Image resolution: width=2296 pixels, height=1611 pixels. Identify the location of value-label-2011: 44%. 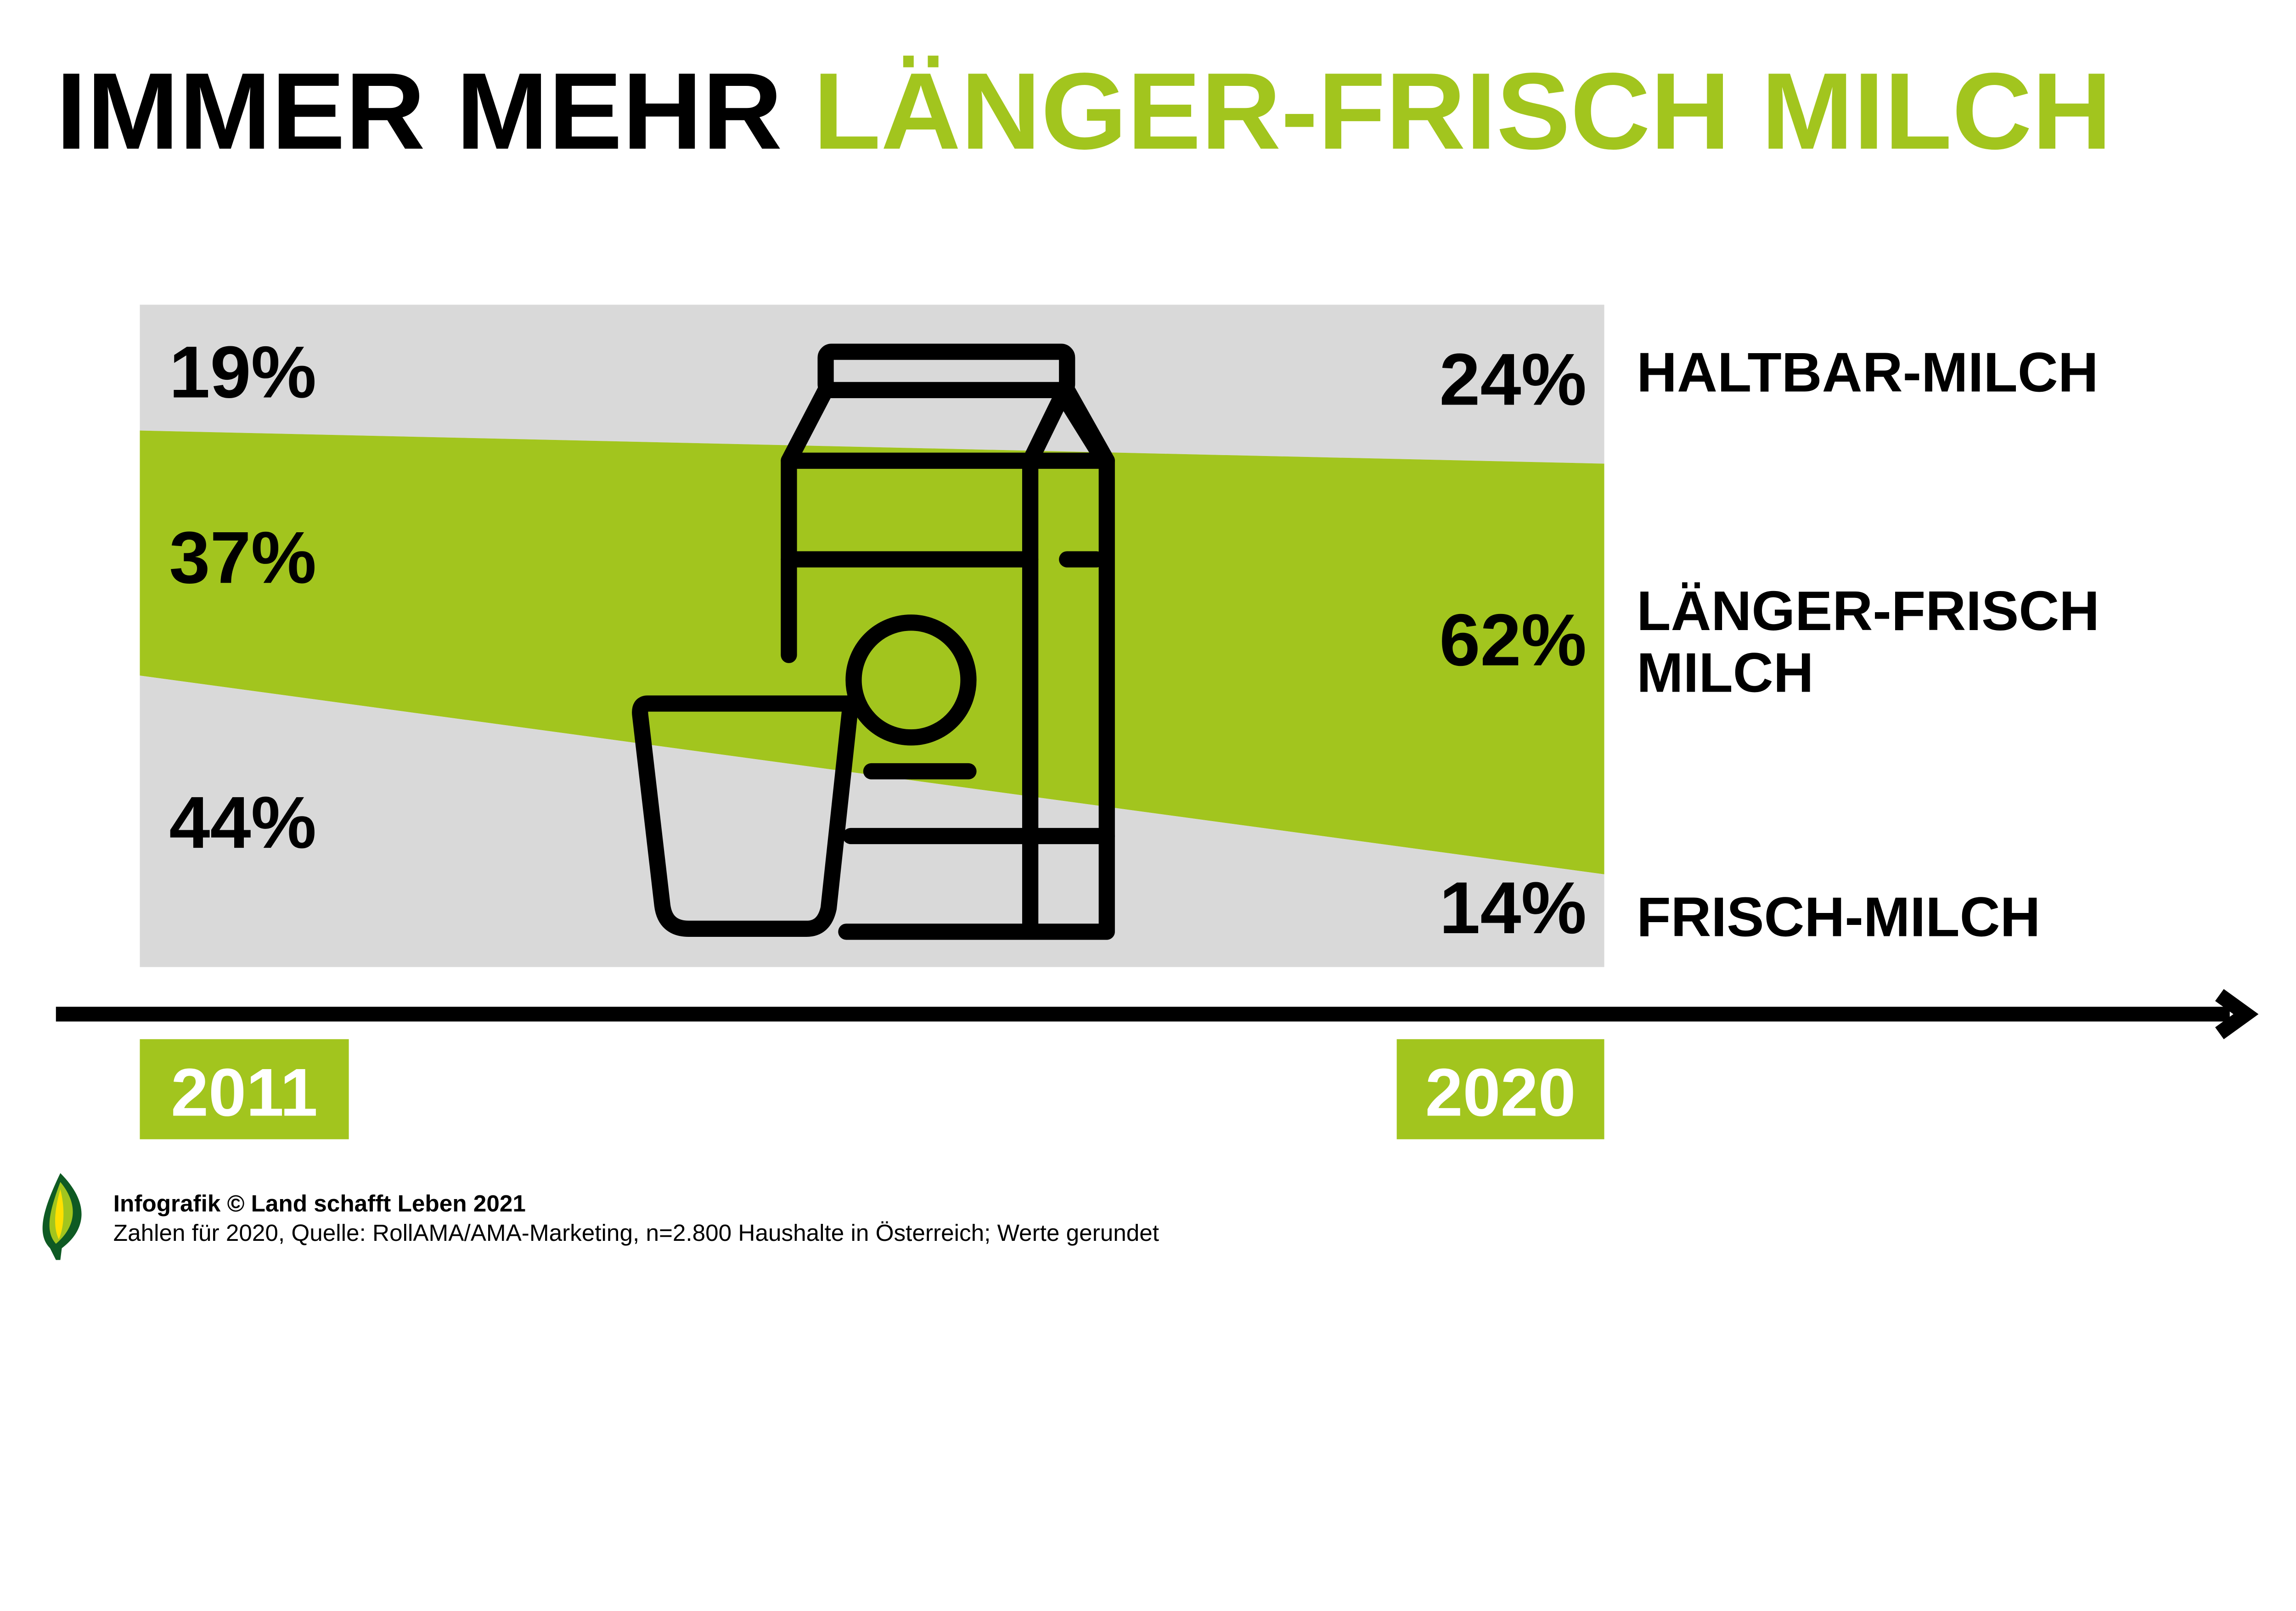
(243, 822).